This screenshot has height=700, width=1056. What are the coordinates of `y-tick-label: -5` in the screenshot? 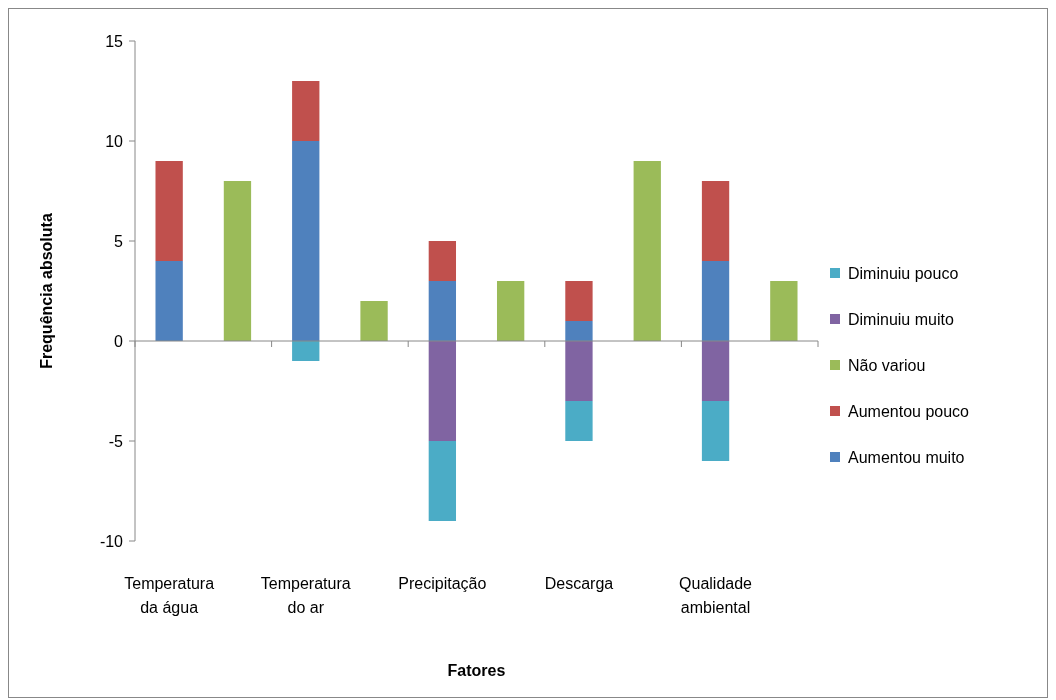 It's located at (116, 441).